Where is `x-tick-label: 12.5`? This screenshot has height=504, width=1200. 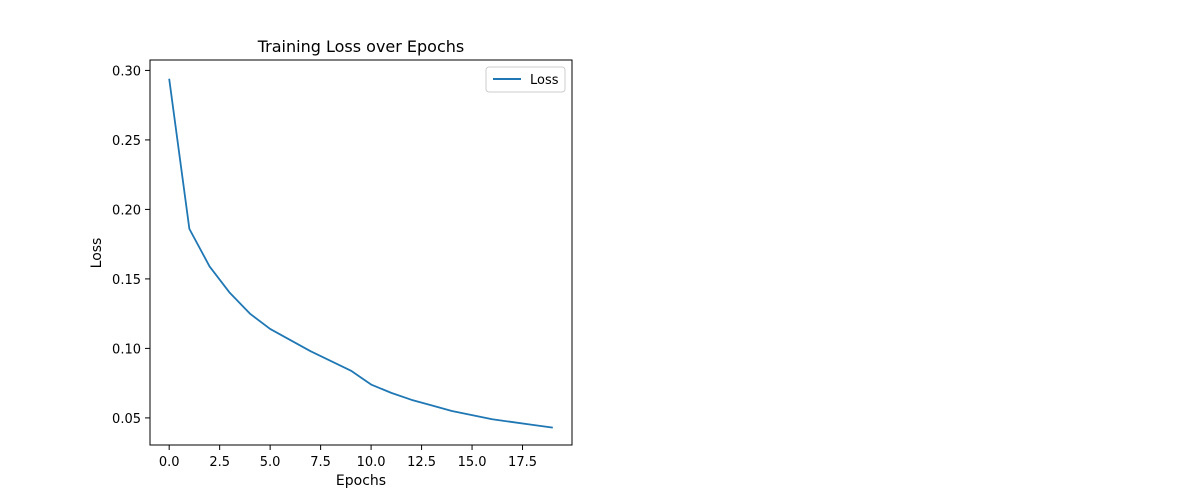
x-tick-label: 12.5 is located at coordinates (421, 462).